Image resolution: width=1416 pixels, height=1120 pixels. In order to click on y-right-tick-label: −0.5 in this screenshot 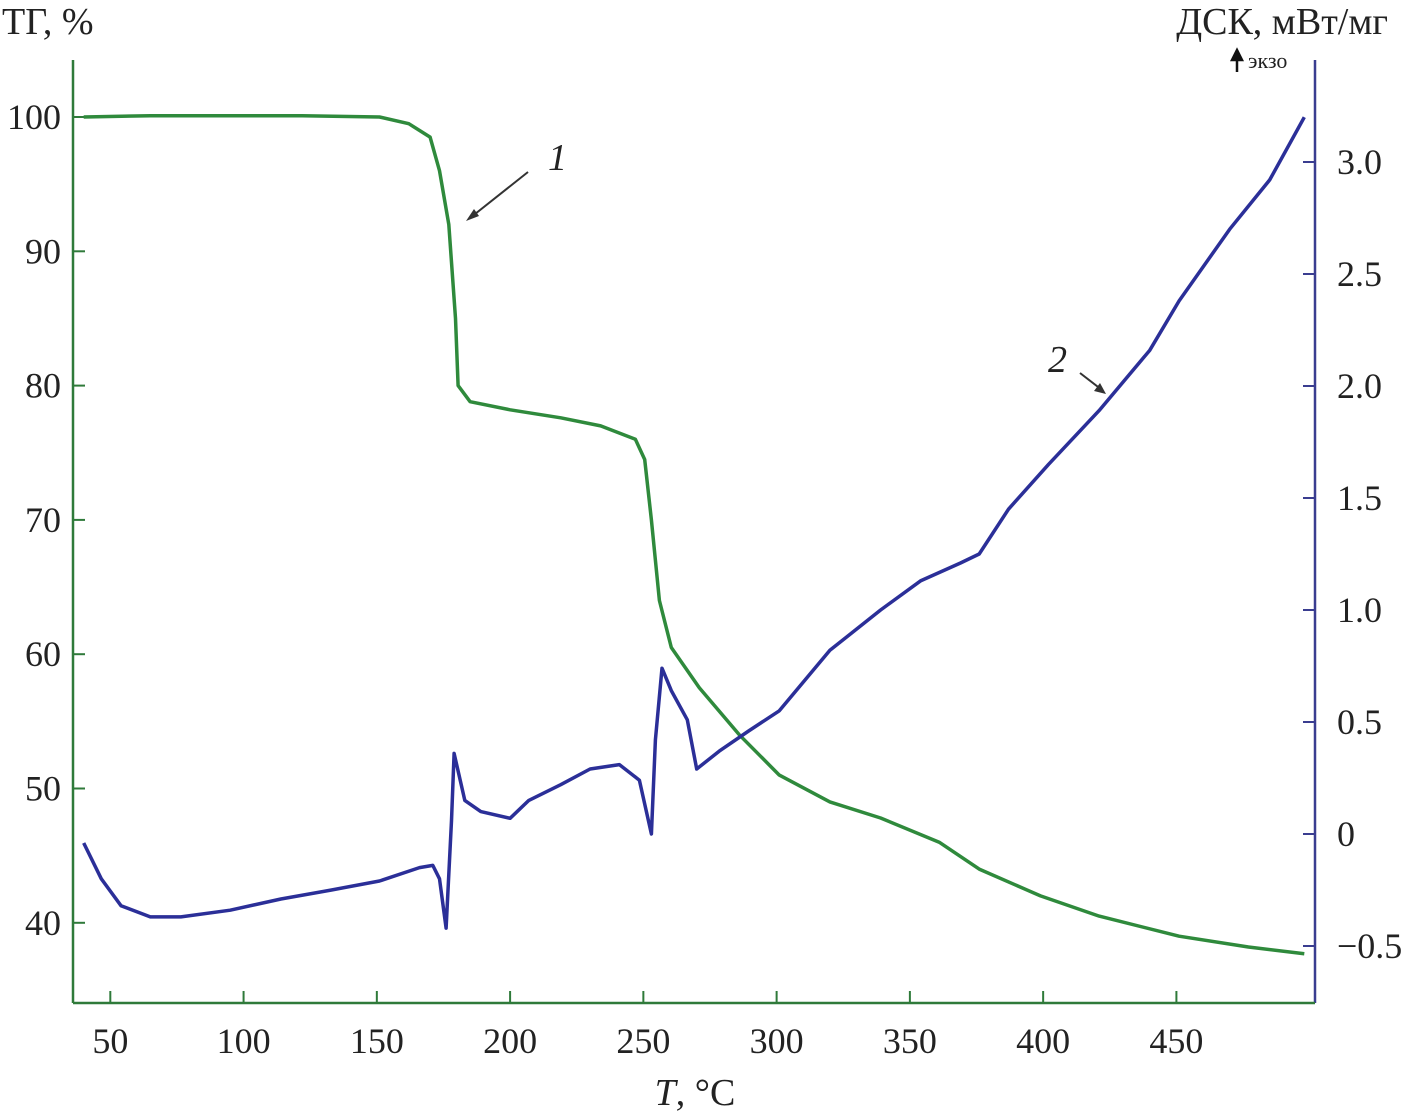, I will do `click(1369, 946)`.